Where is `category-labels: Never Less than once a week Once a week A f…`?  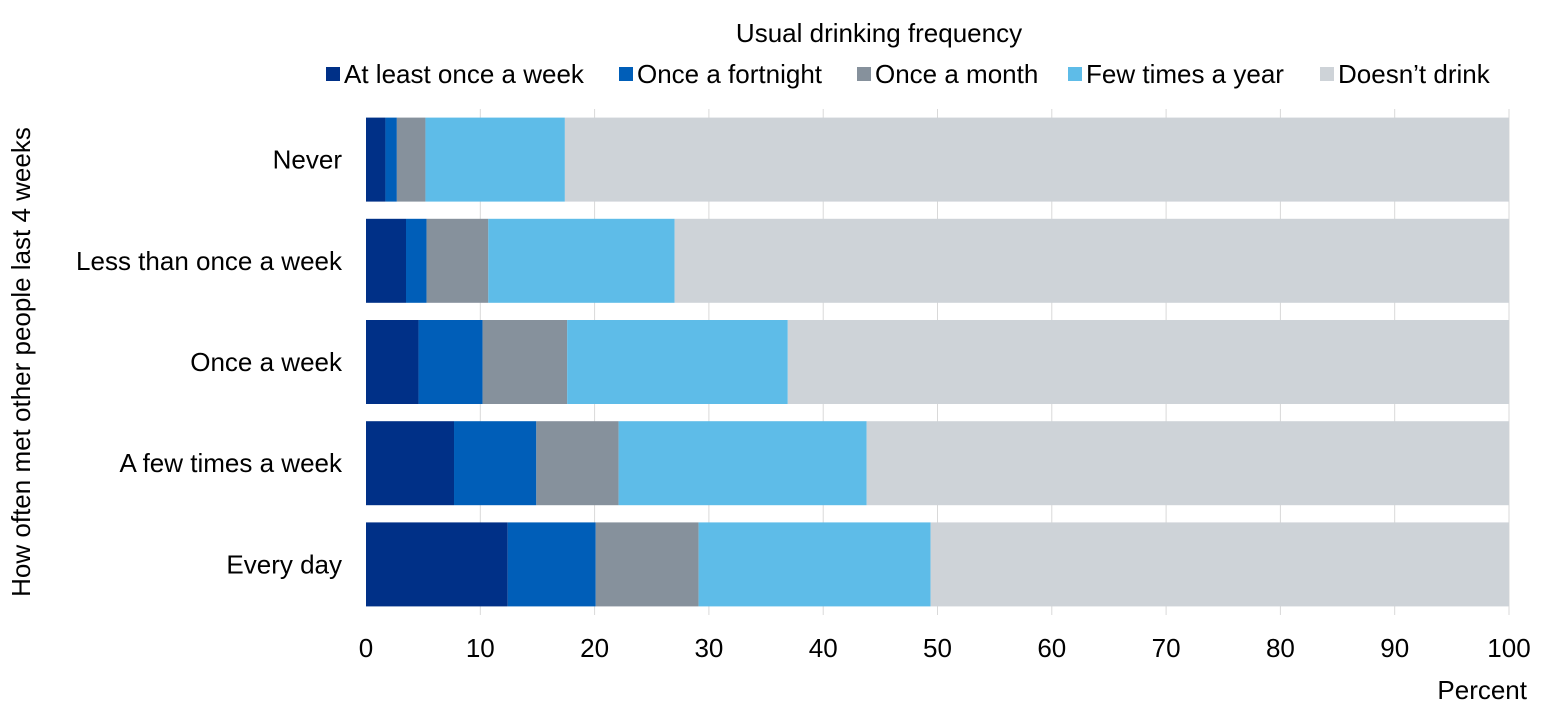 category-labels: Never Less than once a week Once a week A f… is located at coordinates (209, 362).